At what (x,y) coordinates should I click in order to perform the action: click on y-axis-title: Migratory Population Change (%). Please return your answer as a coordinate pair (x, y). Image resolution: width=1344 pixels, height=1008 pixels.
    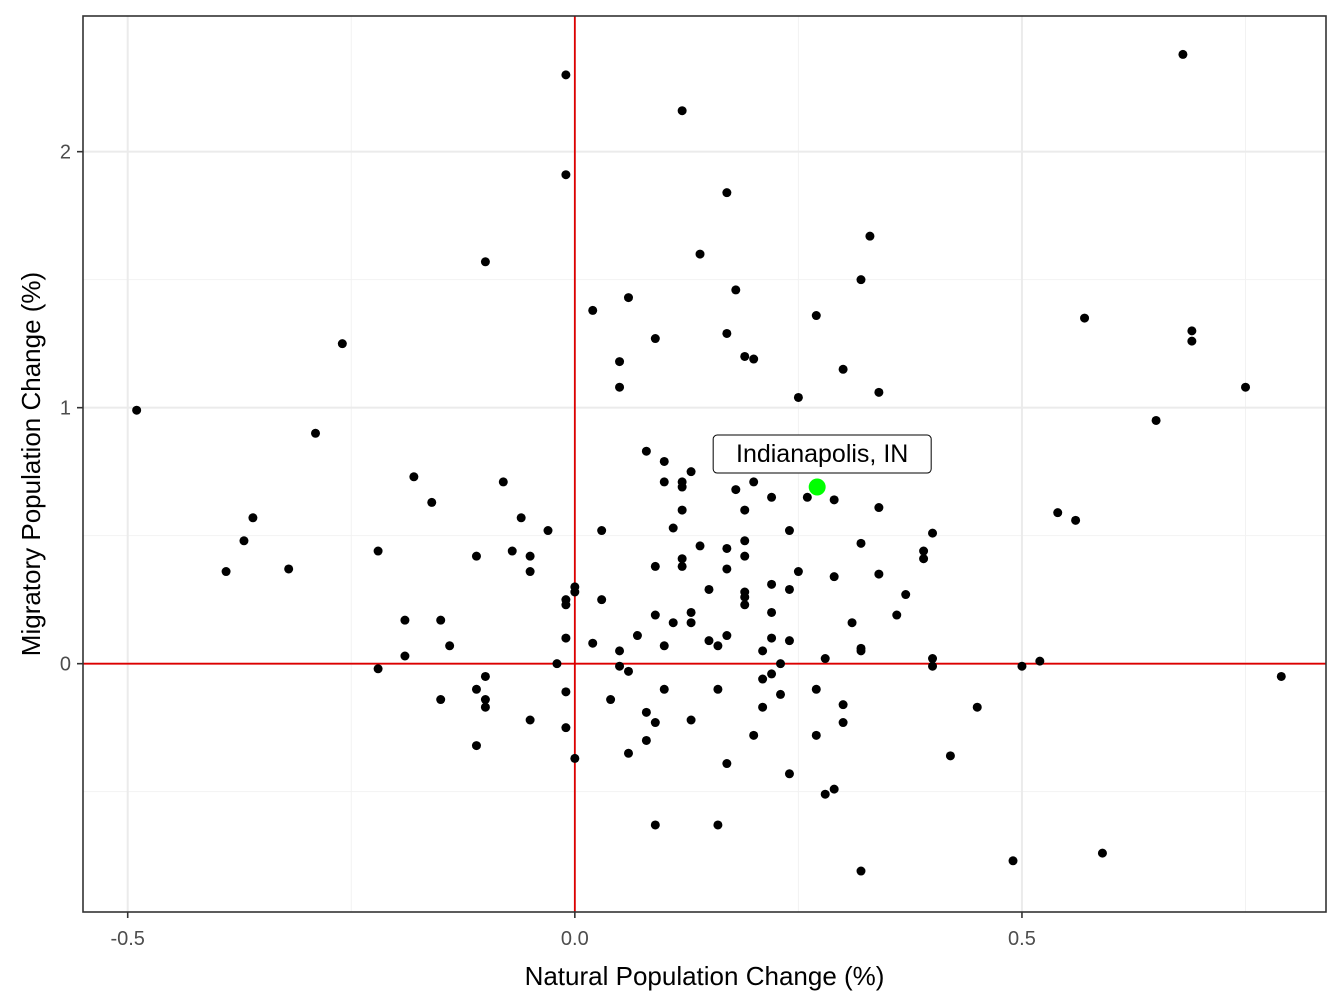
    Looking at the image, I should click on (31, 464).